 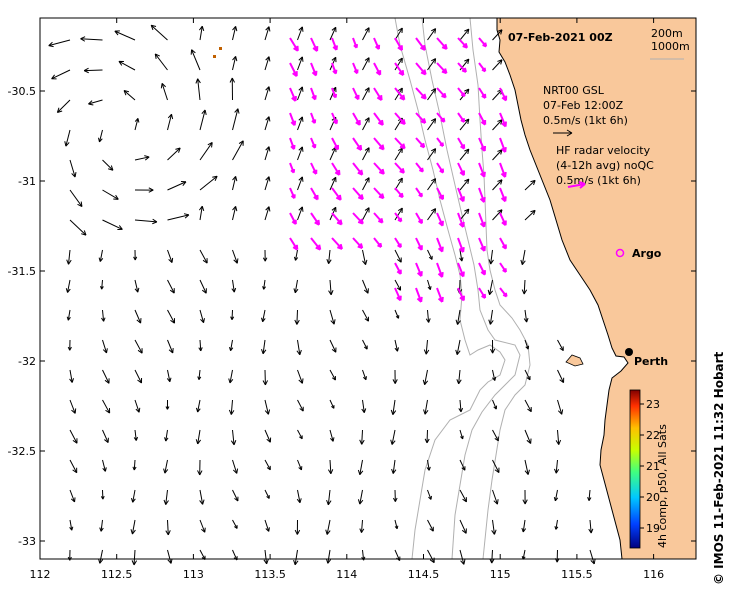 I want to click on y-tick-label: -33, so click(x=27, y=541).